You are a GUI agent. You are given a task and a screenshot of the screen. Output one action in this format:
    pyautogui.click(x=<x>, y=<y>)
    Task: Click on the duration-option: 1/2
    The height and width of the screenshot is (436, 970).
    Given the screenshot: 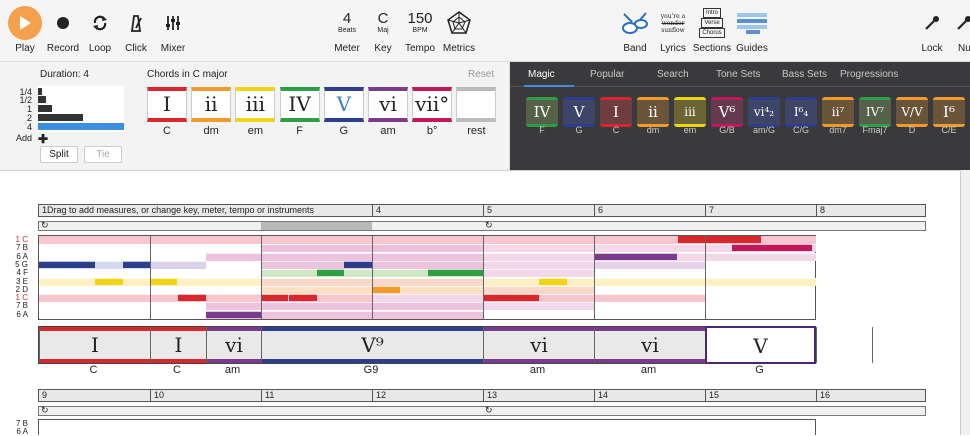 What is the action you would take?
    pyautogui.click(x=25, y=100)
    